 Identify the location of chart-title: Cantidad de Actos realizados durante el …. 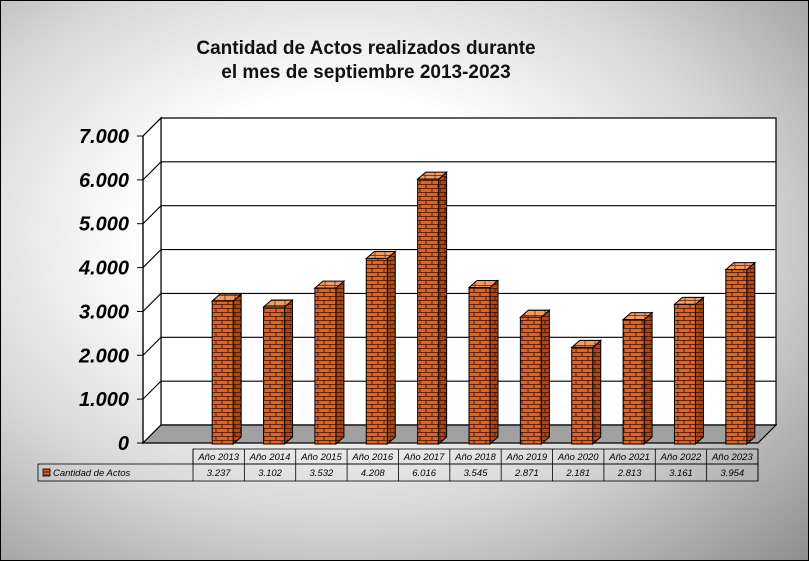
(366, 61).